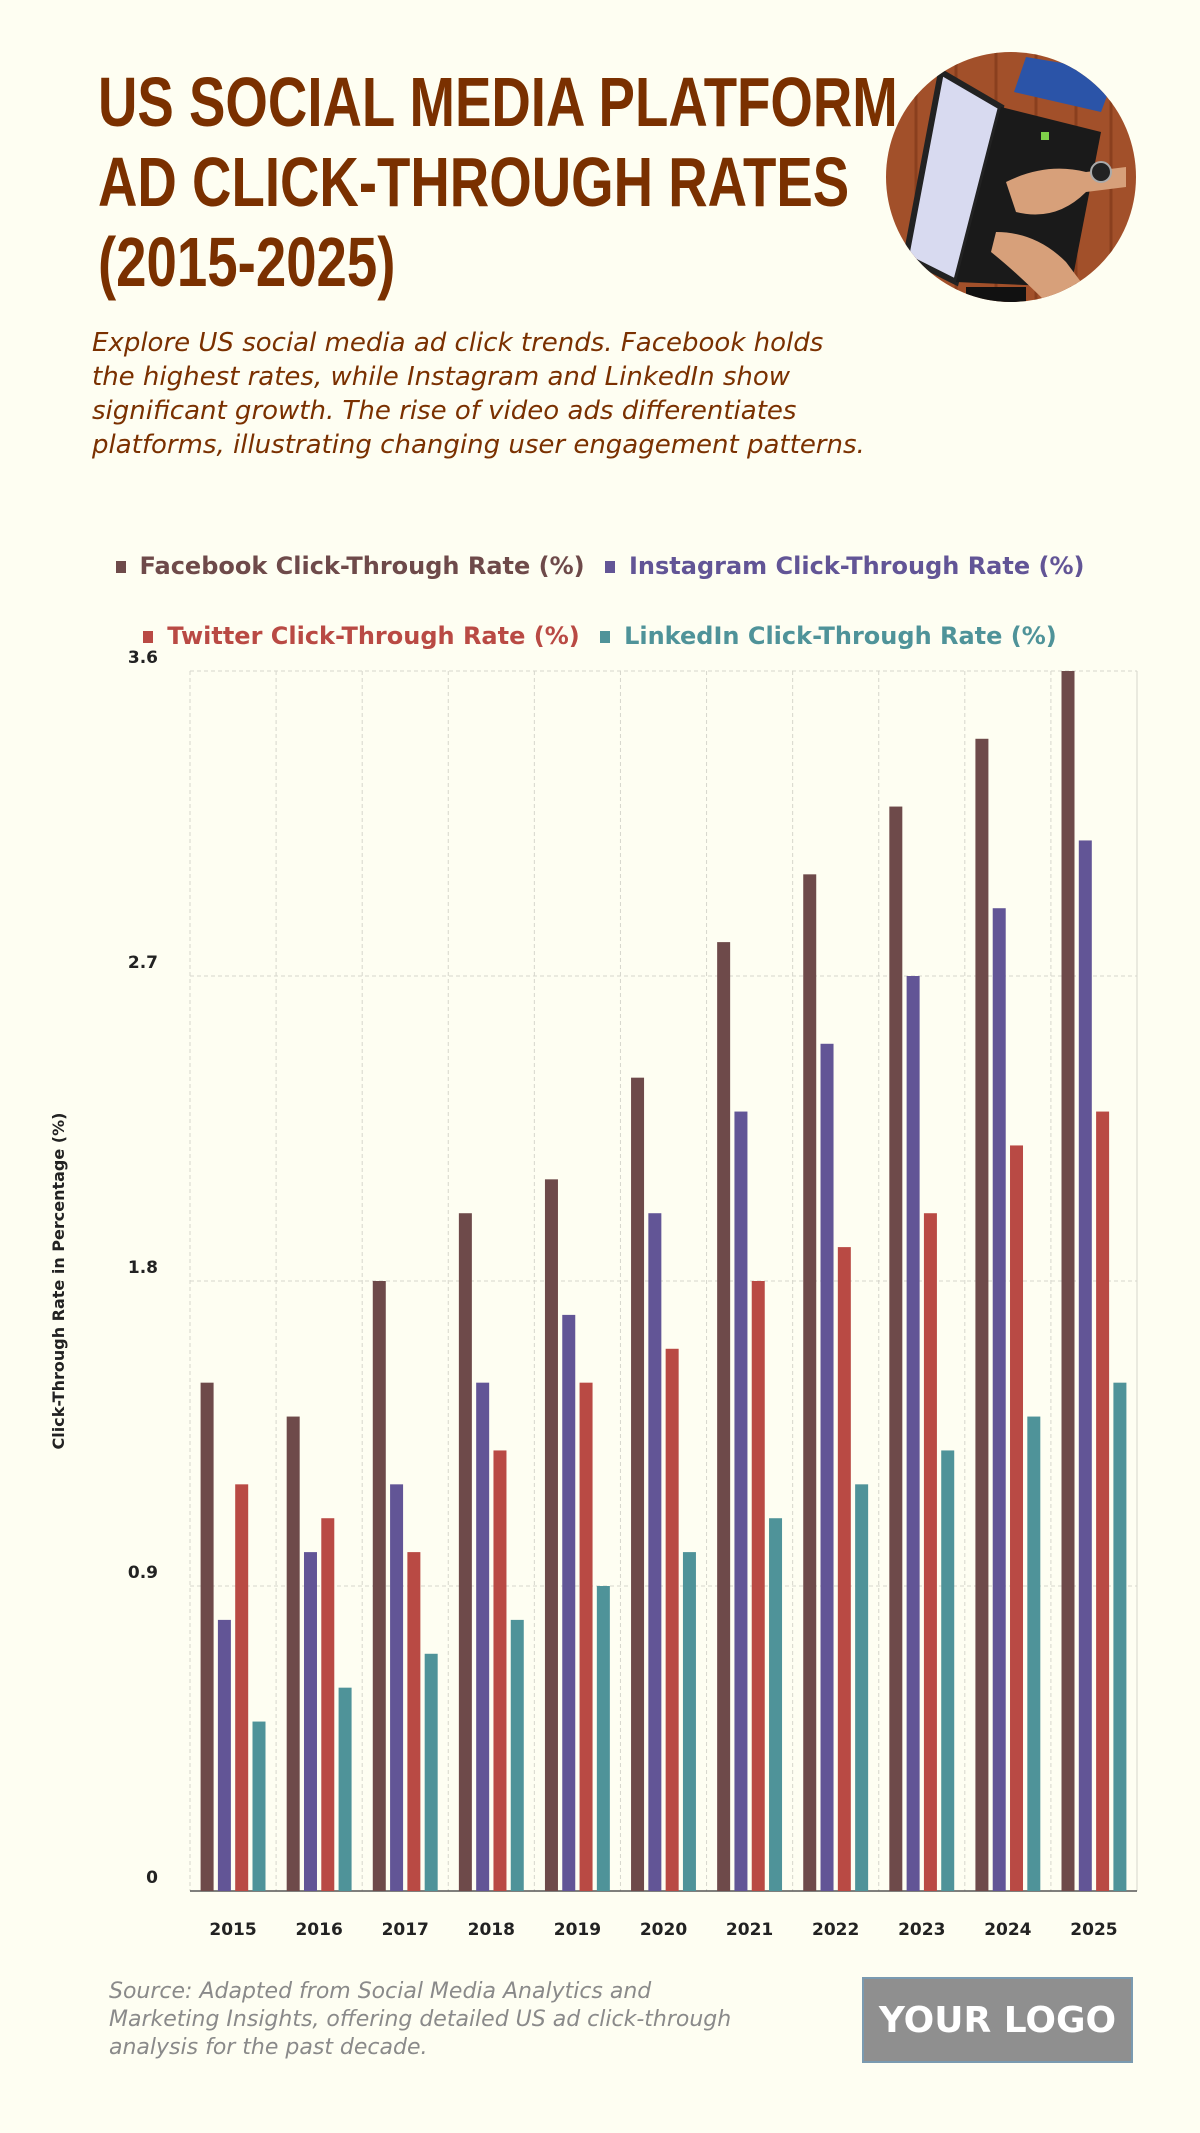 The image size is (1200, 2133). What do you see at coordinates (1093, 1930) in the screenshot?
I see `x-tick-label: 2025` at bounding box center [1093, 1930].